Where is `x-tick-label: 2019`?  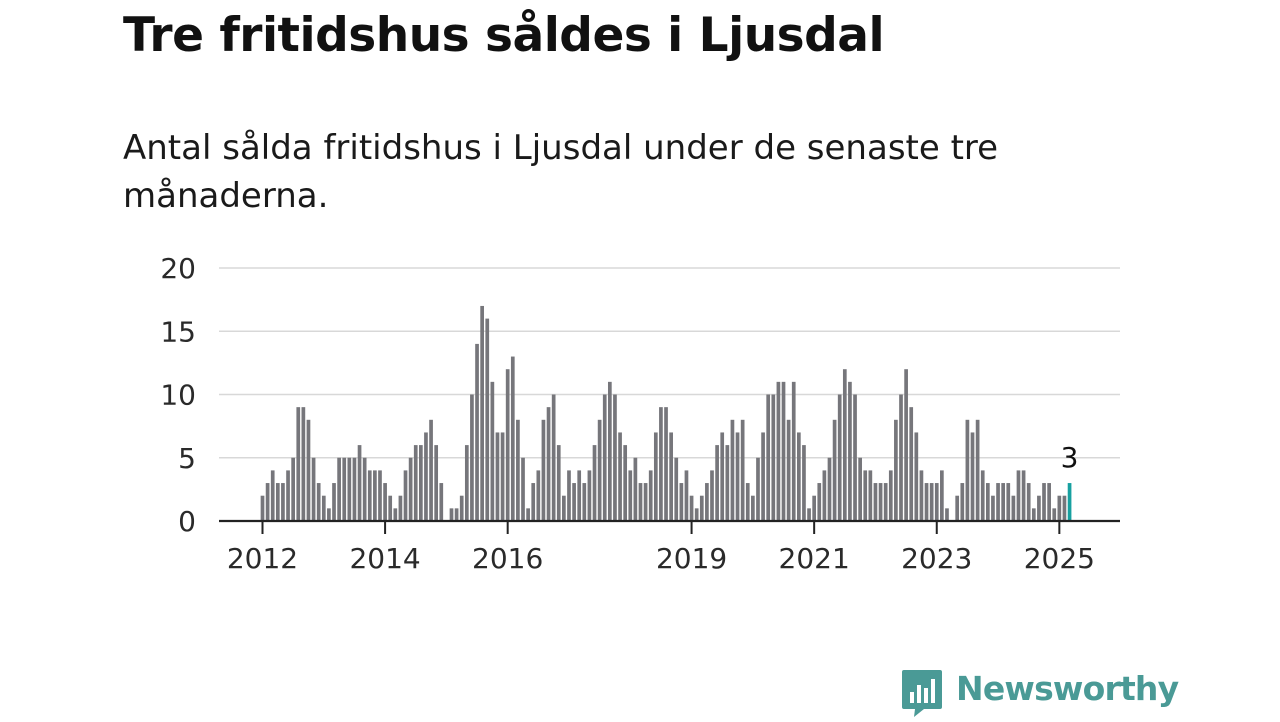 x-tick-label: 2019 is located at coordinates (691, 558).